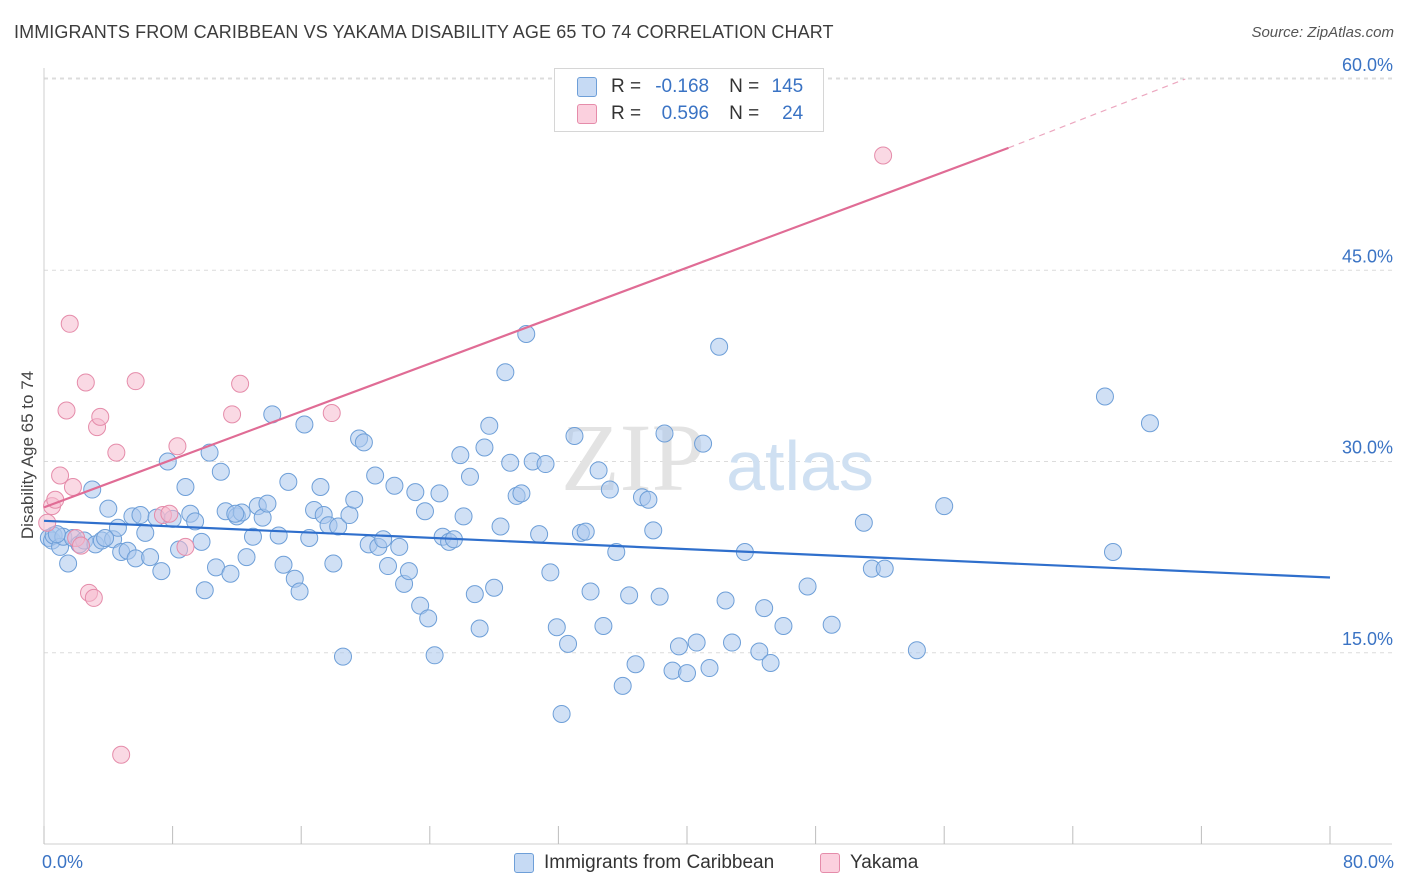 This screenshot has width=1406, height=892. What do you see at coordinates (800, 466) in the screenshot?
I see `watermark-atlas: atlas` at bounding box center [800, 466].